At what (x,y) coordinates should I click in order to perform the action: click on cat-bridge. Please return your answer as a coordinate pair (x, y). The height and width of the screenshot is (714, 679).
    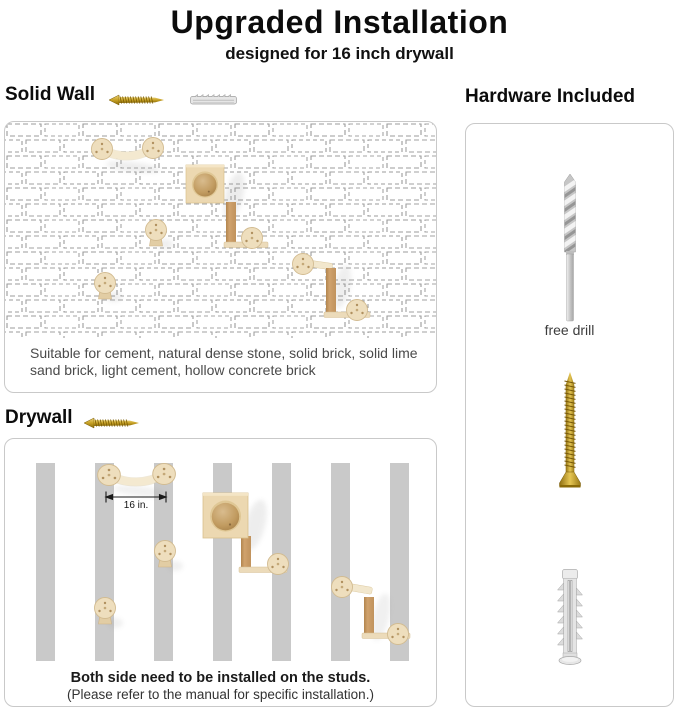
    Looking at the image, I should click on (137, 475).